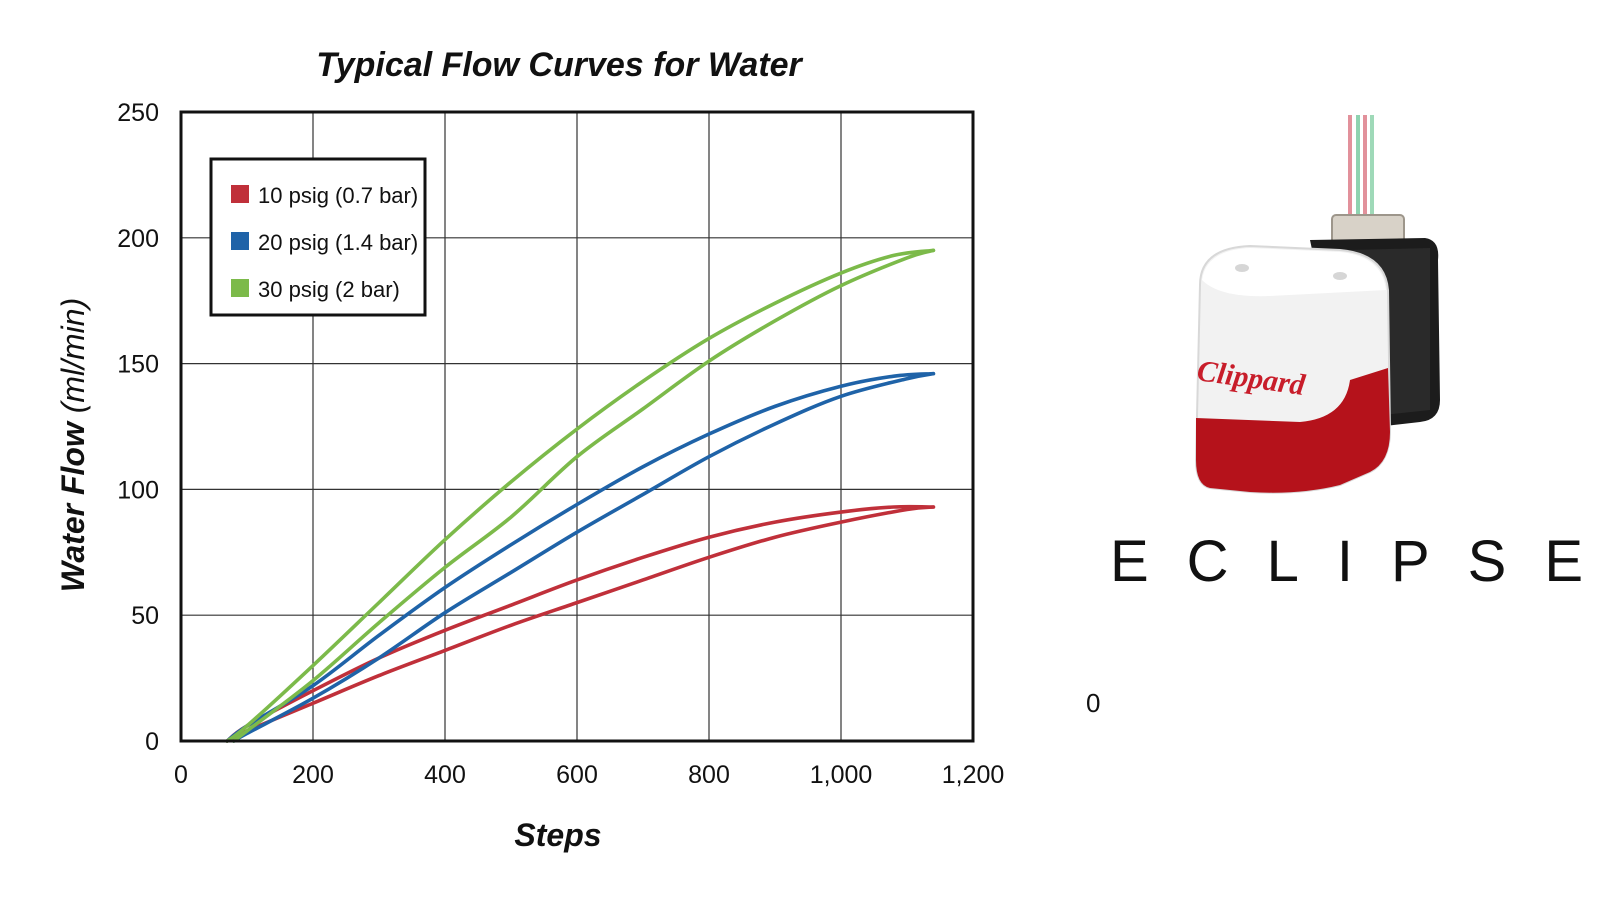 The height and width of the screenshot is (900, 1600). I want to click on y-axis-label-main: Water Flow, so click(73, 506).